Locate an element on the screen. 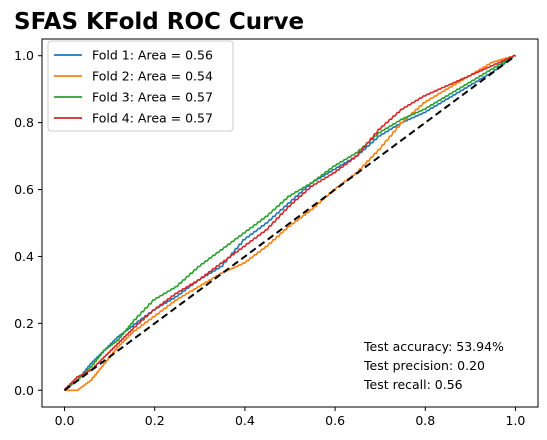 The width and height of the screenshot is (547, 440). metric-annotation: Test precision: 0.20 is located at coordinates (424, 365).